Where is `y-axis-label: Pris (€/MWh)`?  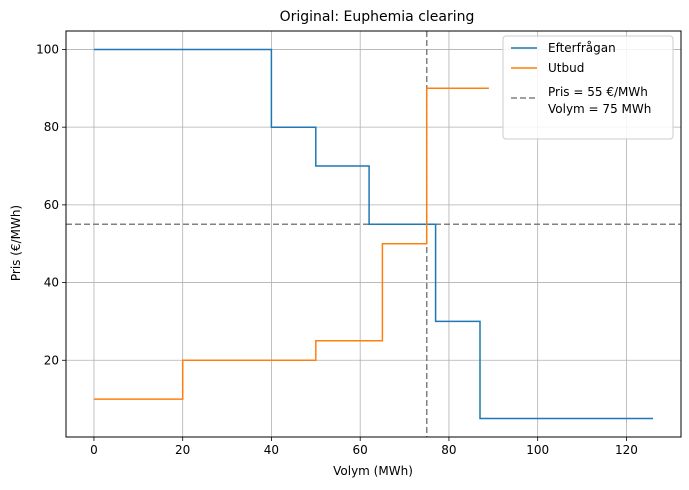 y-axis-label: Pris (€/MWh) is located at coordinates (16, 243).